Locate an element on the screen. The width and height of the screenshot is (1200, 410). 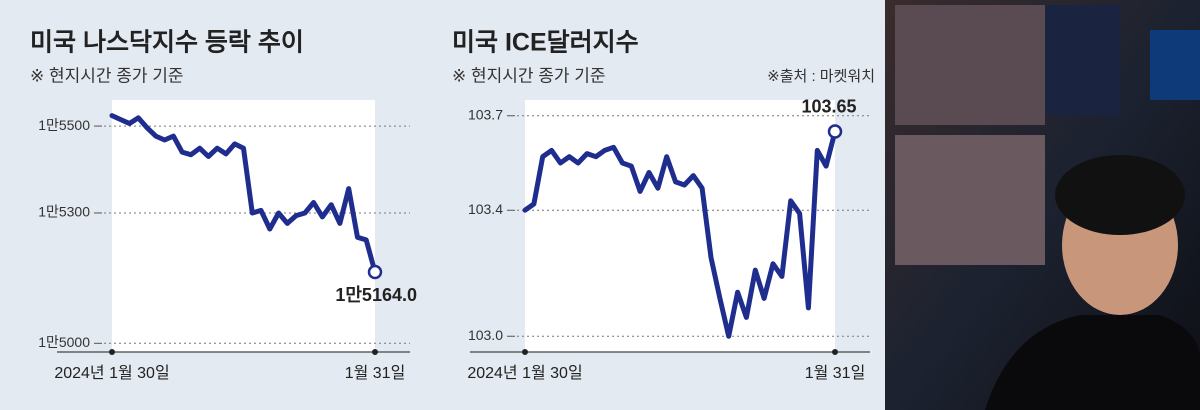
value-label: 103.65 is located at coordinates (828, 106).